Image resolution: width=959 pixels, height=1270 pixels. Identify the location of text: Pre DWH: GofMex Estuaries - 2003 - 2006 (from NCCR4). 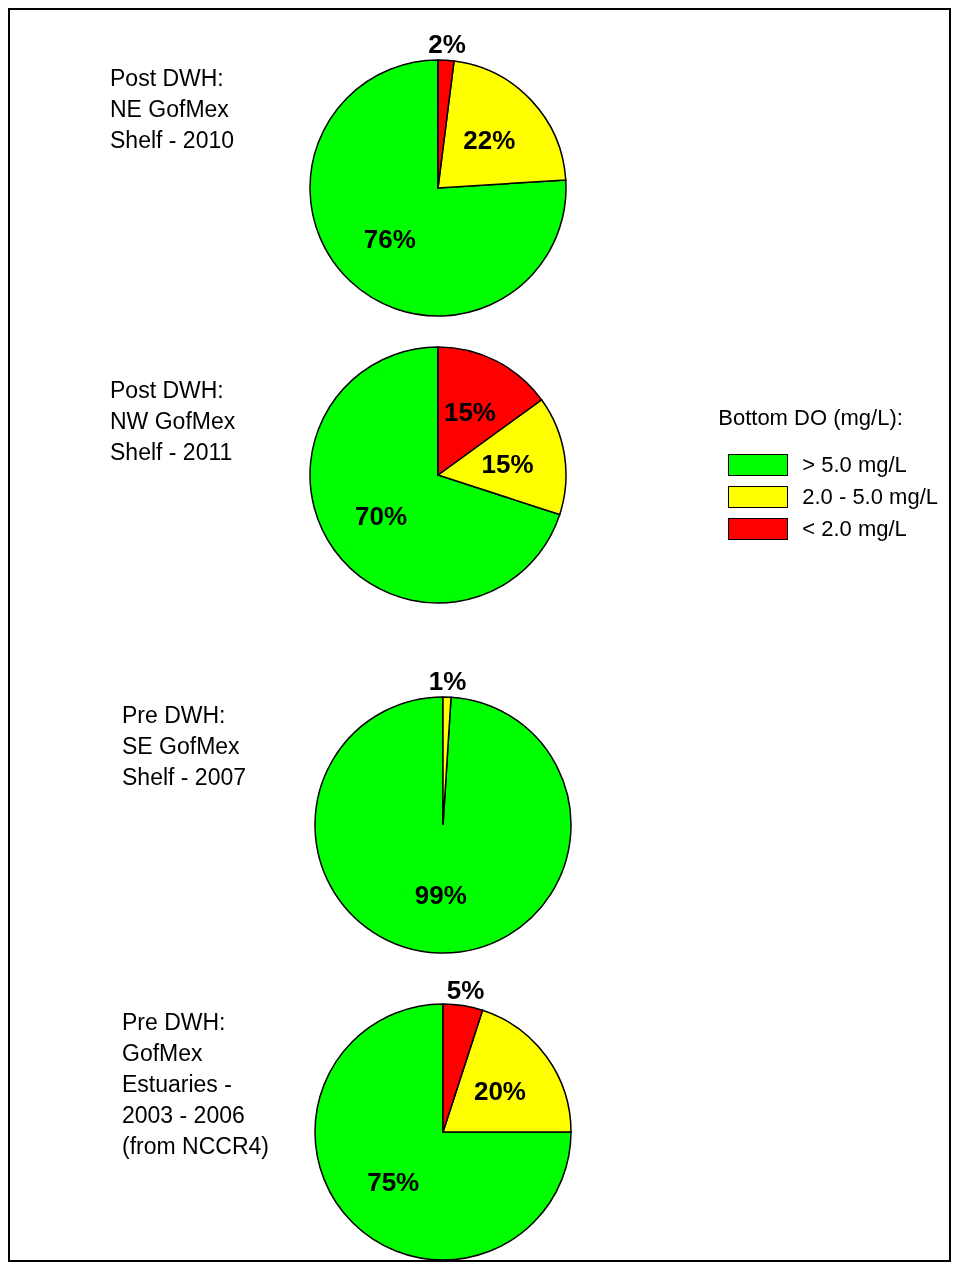
(195, 1084).